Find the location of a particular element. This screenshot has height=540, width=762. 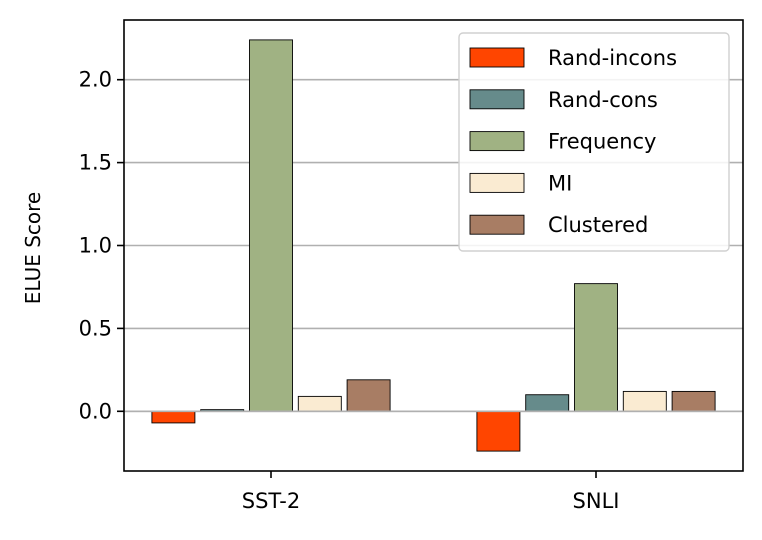

bar-rand-incons-snli is located at coordinates (498, 431).